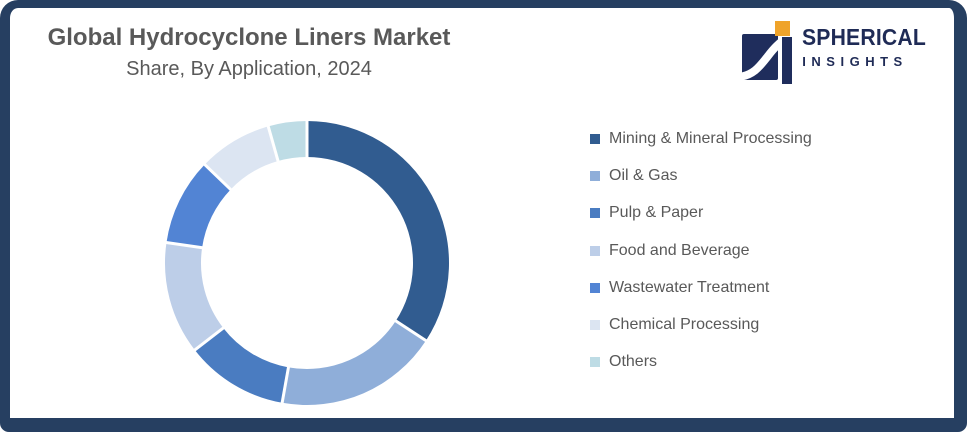 The image size is (967, 432). I want to click on legend-label: Wastewater Treatment, so click(689, 287).